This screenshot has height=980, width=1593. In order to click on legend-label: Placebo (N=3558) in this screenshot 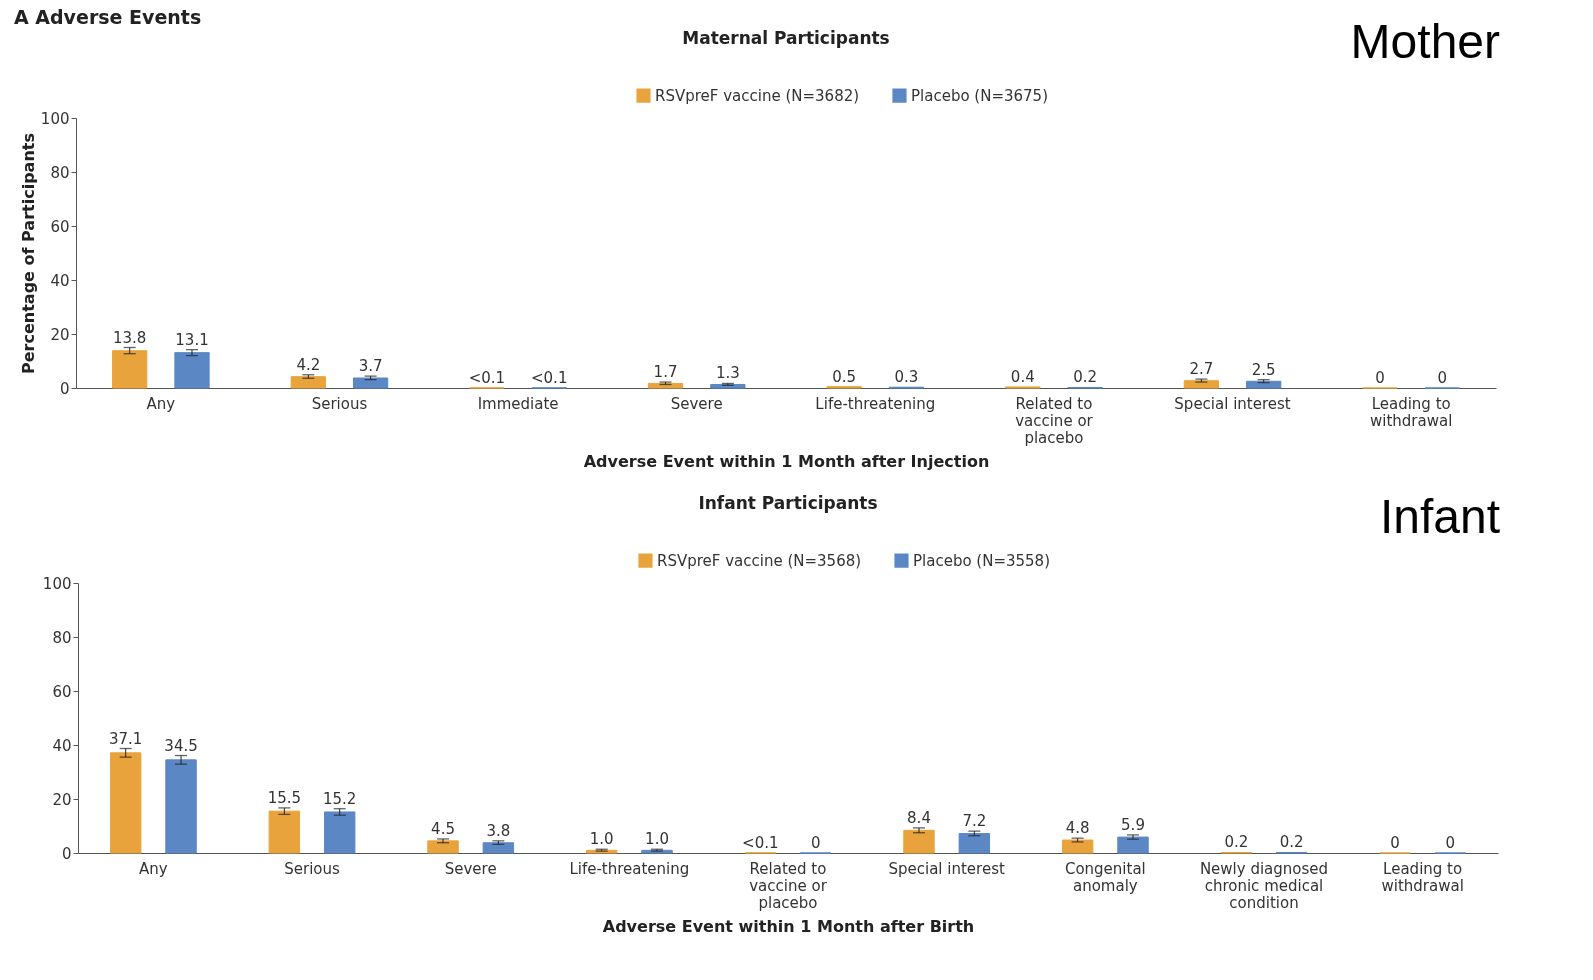, I will do `click(982, 560)`.